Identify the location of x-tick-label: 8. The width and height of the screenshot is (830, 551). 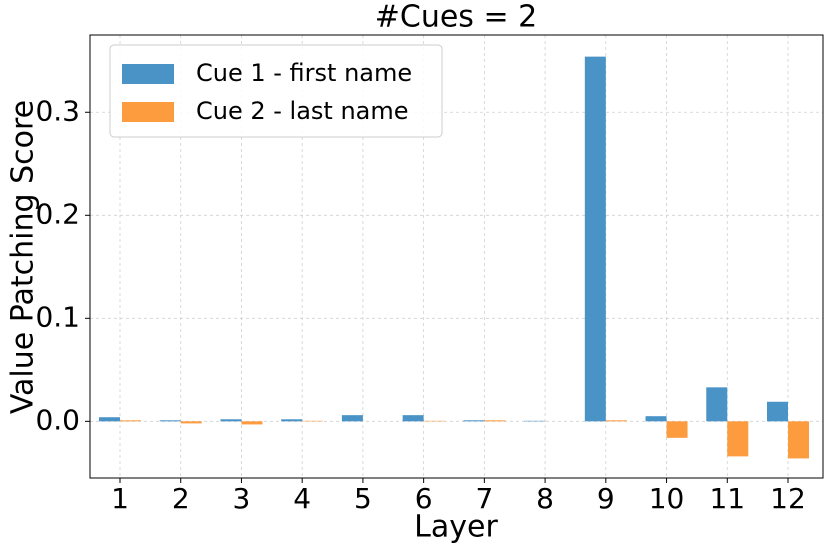
(545, 498).